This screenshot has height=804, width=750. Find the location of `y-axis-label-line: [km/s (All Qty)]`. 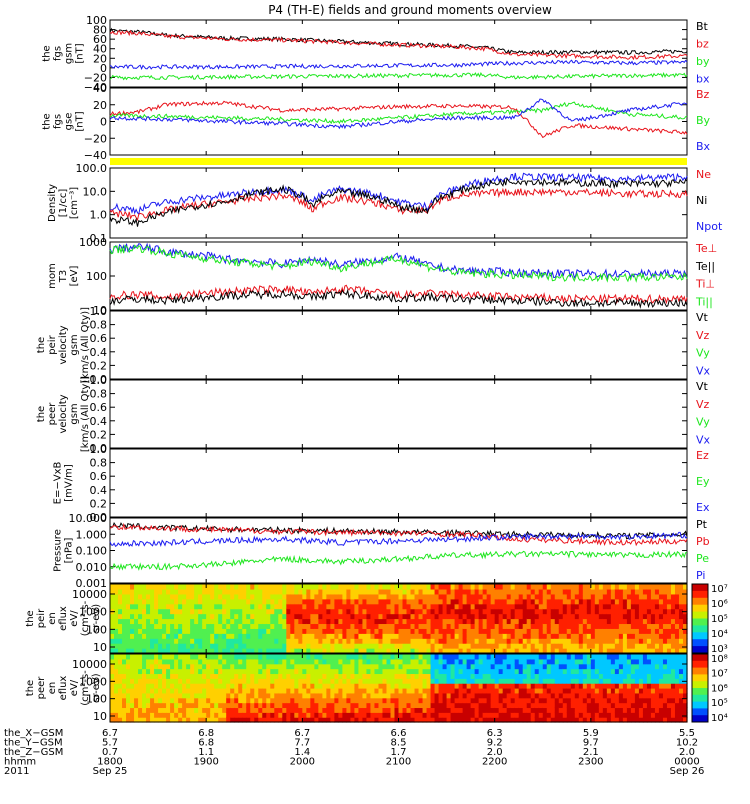

y-axis-label-line: [km/s (All Qty)] is located at coordinates (85, 345).